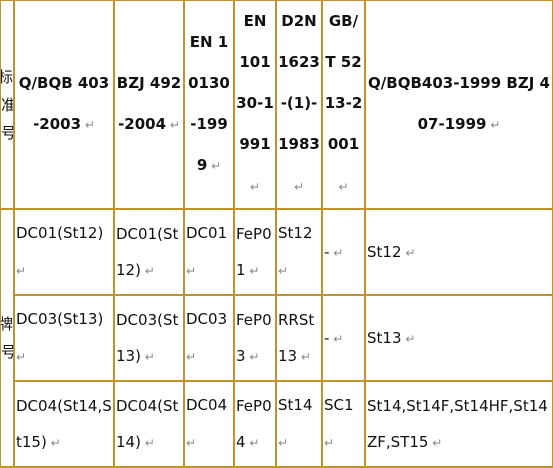 The height and width of the screenshot is (468, 553). I want to click on table-cell: 标准号, so click(7, 105).